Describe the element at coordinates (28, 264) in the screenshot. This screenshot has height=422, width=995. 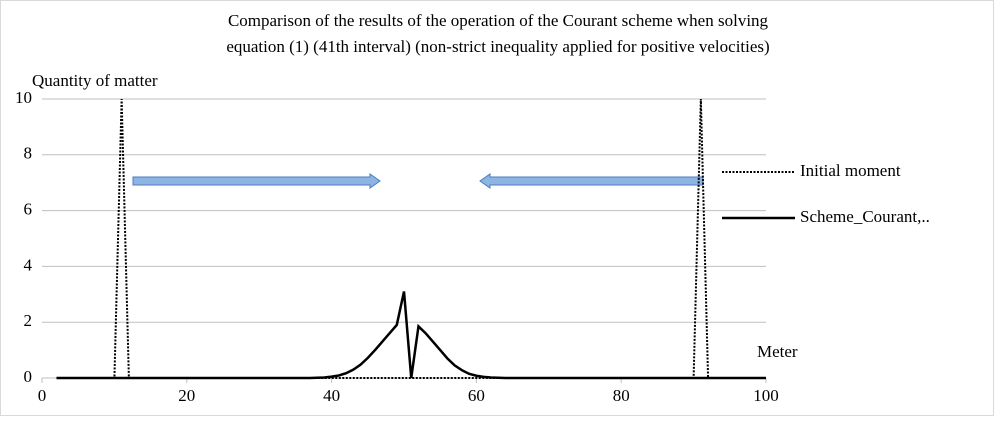
I see `y-tick-label: 4` at that location.